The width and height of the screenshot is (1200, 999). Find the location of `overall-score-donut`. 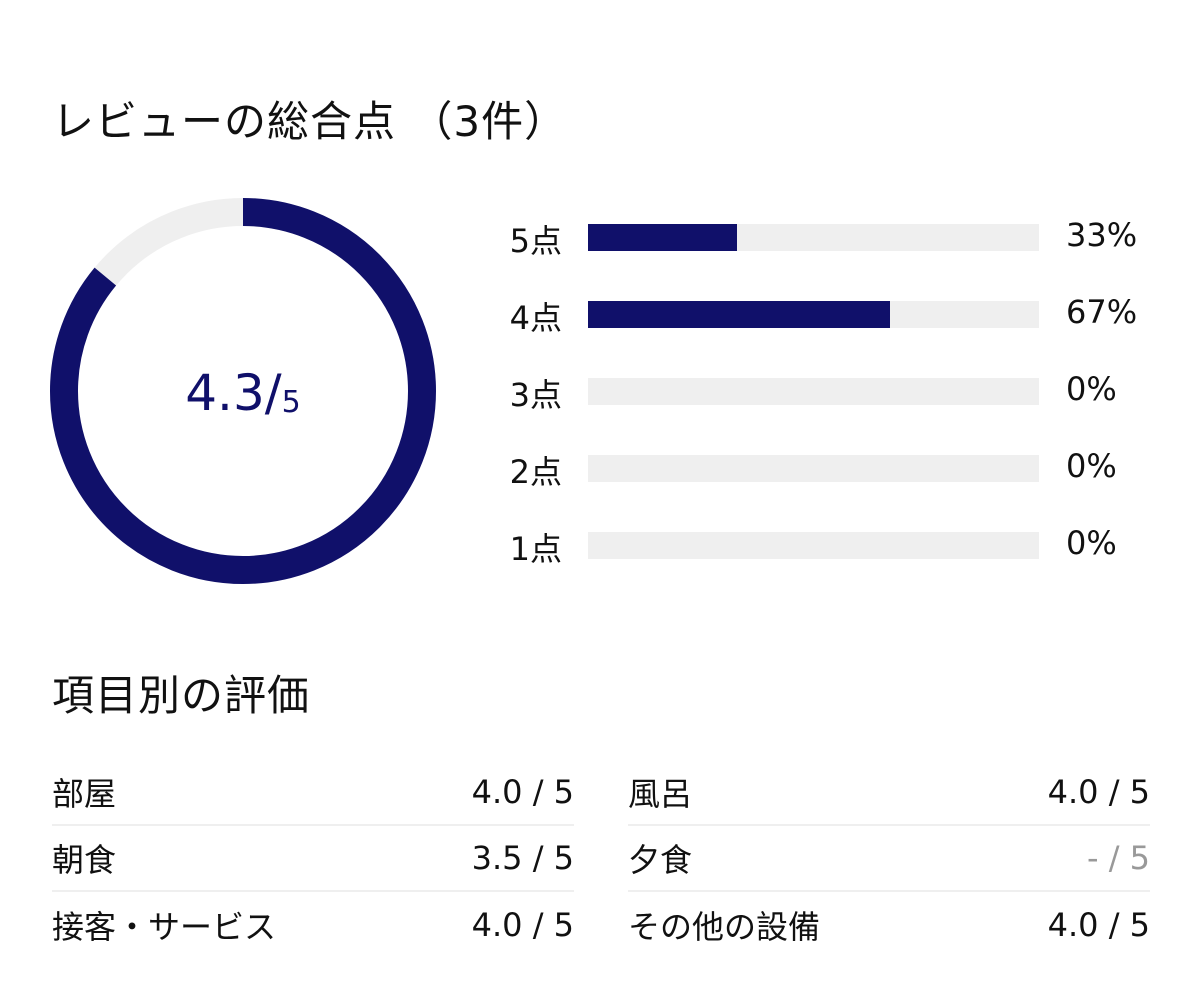

overall-score-donut is located at coordinates (243, 391).